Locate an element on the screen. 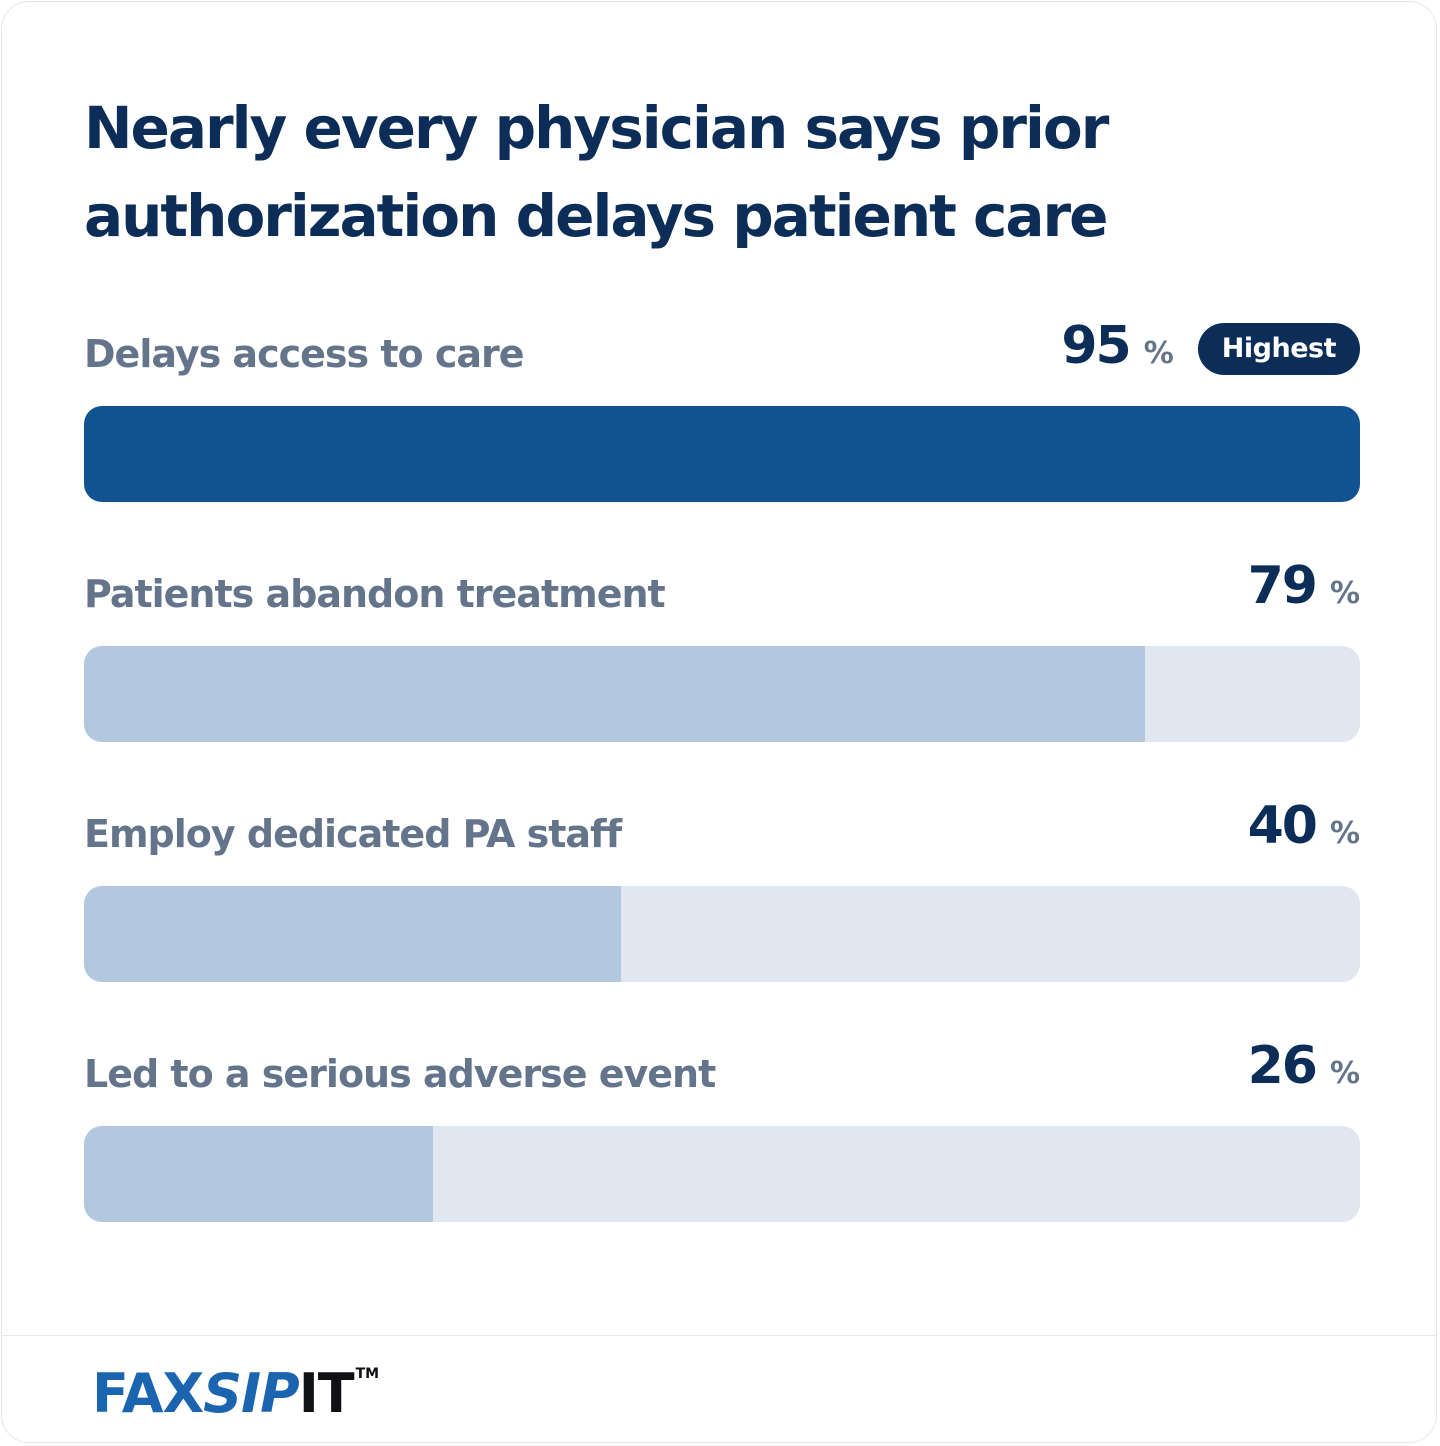 The width and height of the screenshot is (1440, 1446). faxsipit-logo: FAX SIP IT TM is located at coordinates (235, 1394).